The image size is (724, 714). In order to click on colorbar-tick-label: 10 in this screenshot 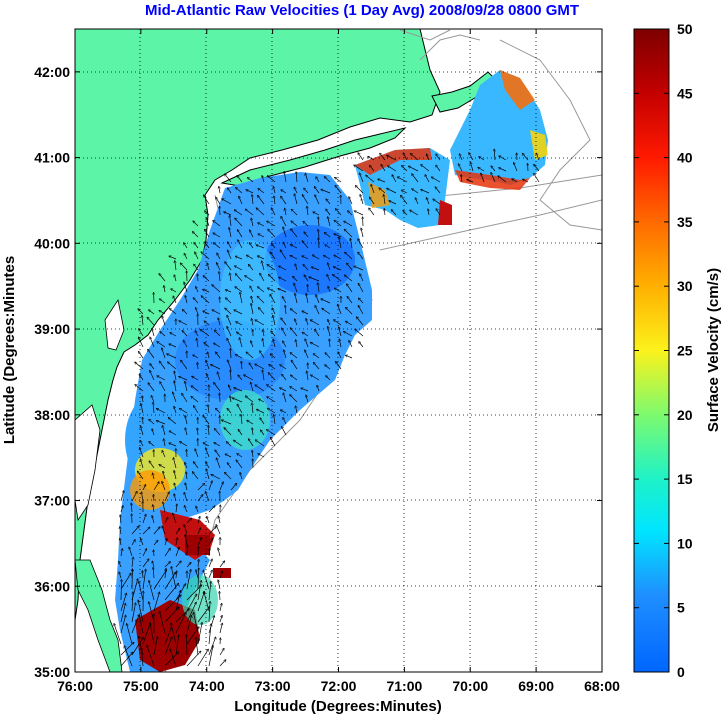, I will do `click(685, 543)`.